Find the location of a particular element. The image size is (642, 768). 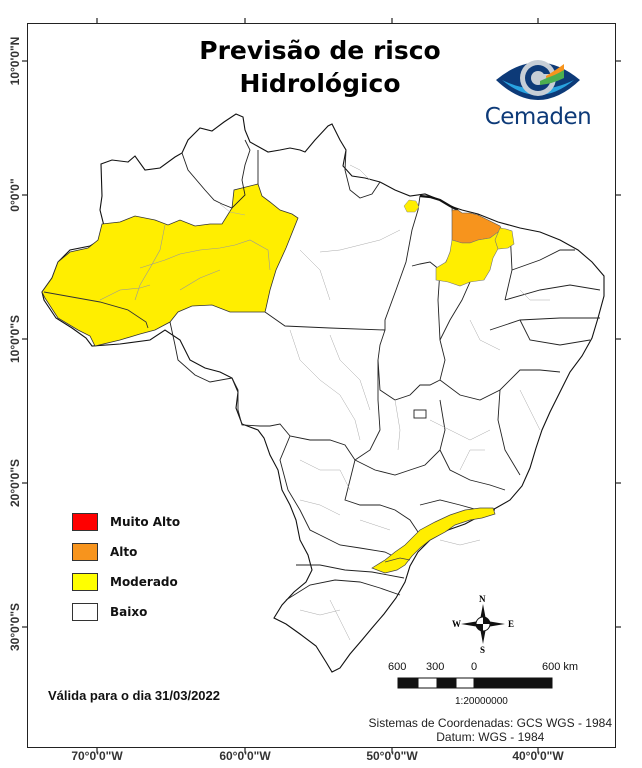

lat-label-20s: 20°0'0"S is located at coordinates (15, 483).